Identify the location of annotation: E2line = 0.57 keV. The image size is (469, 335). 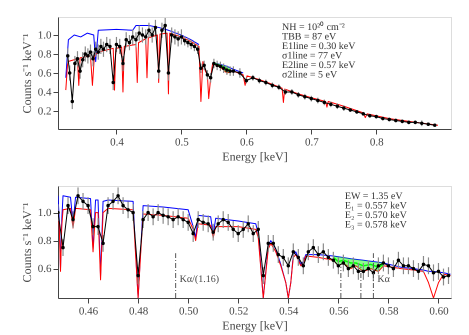
(319, 65).